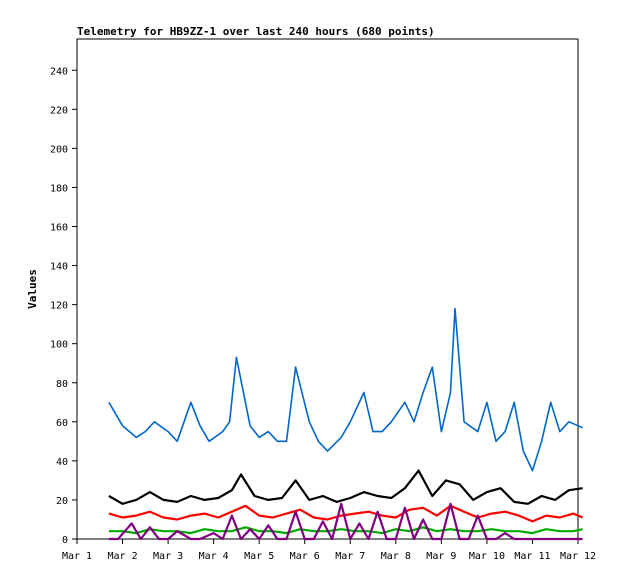  What do you see at coordinates (32, 289) in the screenshot?
I see `y-axis-label: Values` at bounding box center [32, 289].